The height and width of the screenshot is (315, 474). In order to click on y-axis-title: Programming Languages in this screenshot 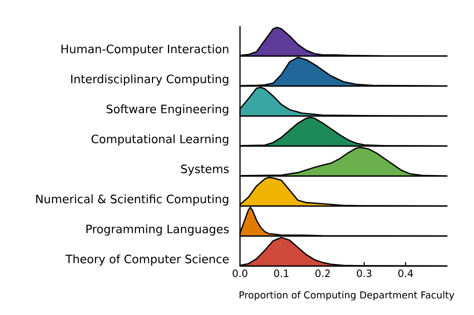, I will do `click(157, 230)`.